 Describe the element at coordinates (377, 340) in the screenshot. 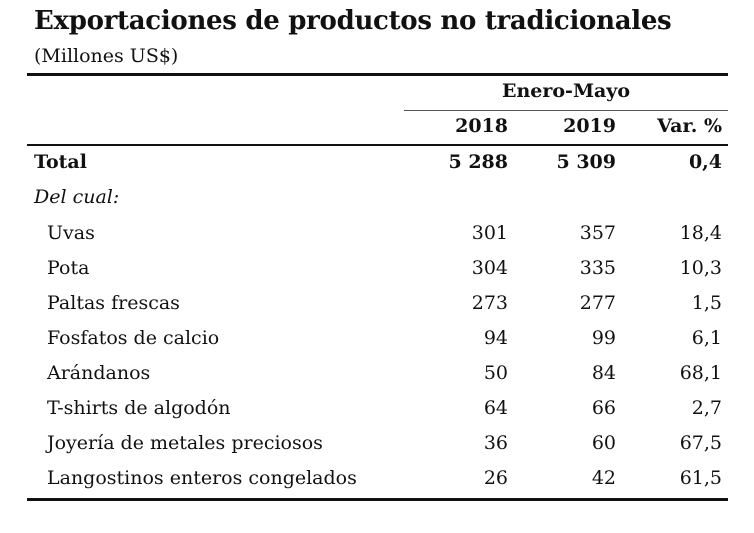

I see `table-row: Fosfatos de calcio 94 99 6,1` at that location.